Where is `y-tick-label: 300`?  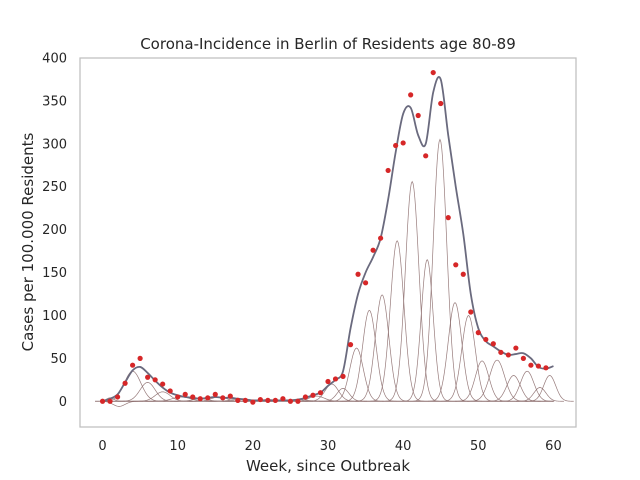 y-tick-label: 300 is located at coordinates (54, 144).